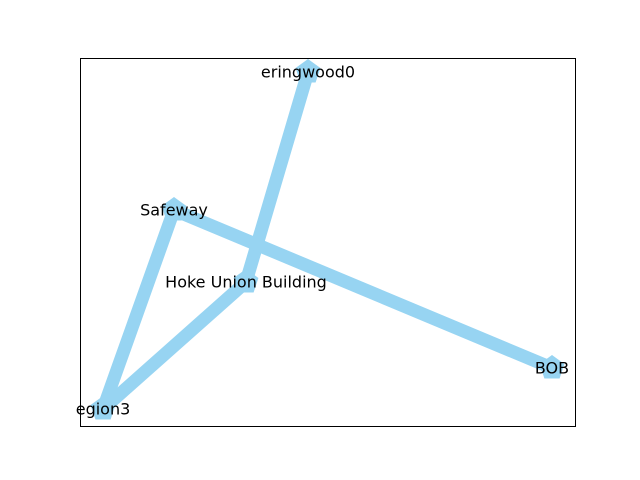  I want to click on node-label-hoke-union-building: Hoke Union Building, so click(246, 282).